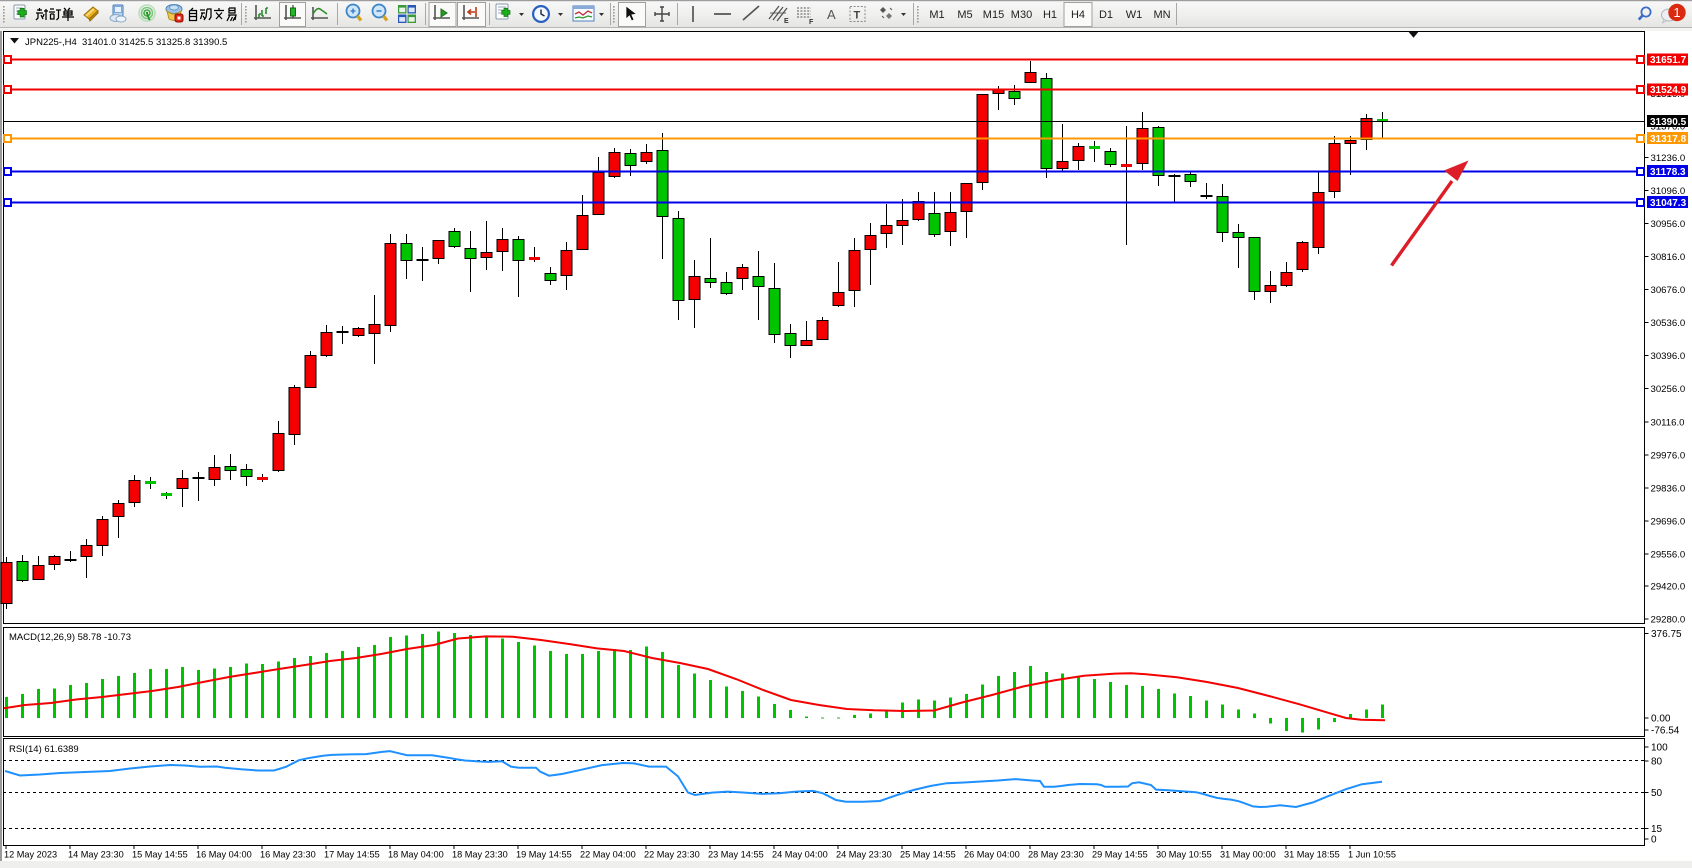 The image size is (1692, 868). I want to click on svg-text: 18 May 04:00, so click(416, 855).